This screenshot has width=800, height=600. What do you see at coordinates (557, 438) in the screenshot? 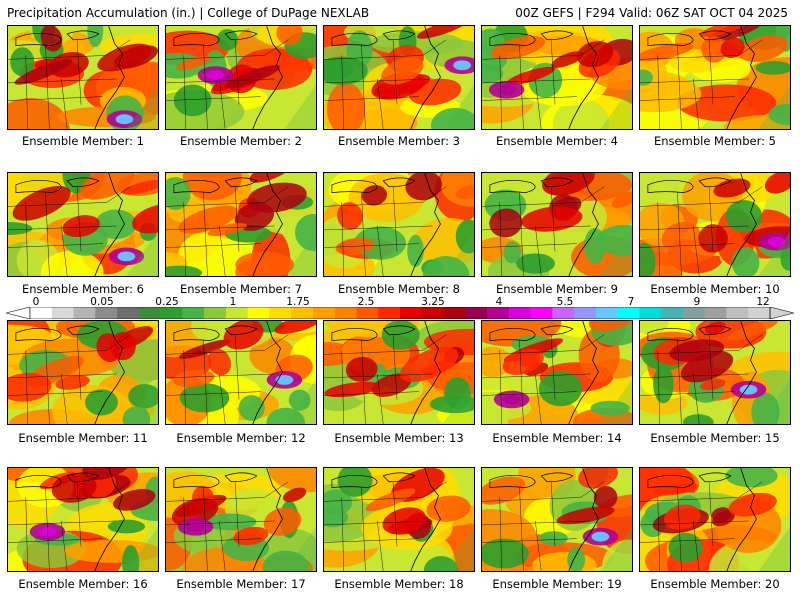
I see `ensemble-member-label: Ensemble Member: 14` at bounding box center [557, 438].